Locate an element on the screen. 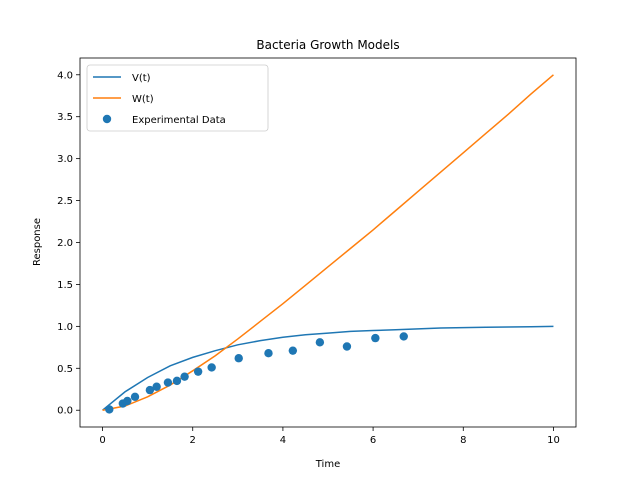  chart-title: Bacteria Growth Models is located at coordinates (327, 45).